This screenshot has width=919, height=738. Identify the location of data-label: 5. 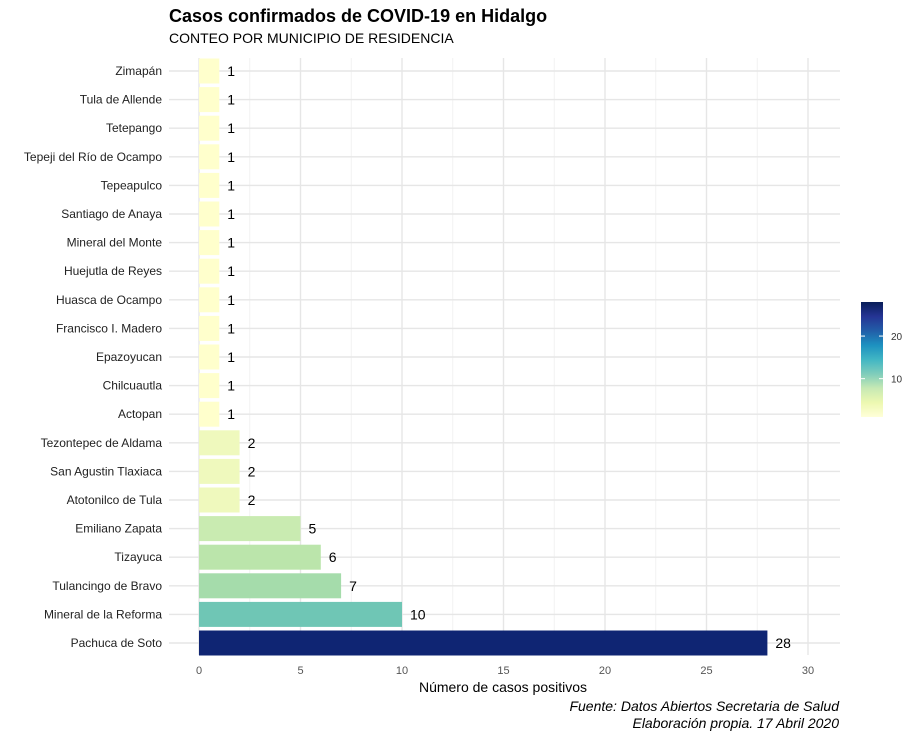
(313, 529).